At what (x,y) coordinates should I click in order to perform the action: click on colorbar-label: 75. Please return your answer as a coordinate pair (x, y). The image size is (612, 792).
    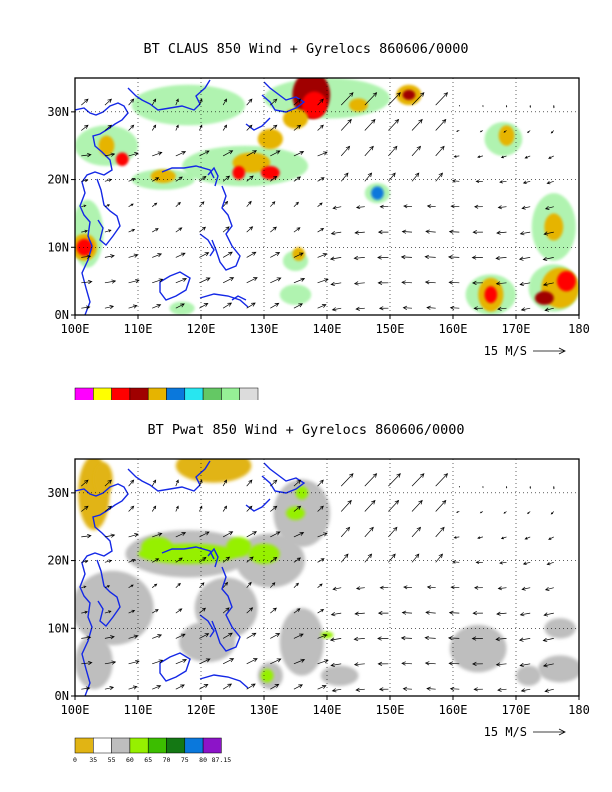
    Looking at the image, I should click on (185, 760).